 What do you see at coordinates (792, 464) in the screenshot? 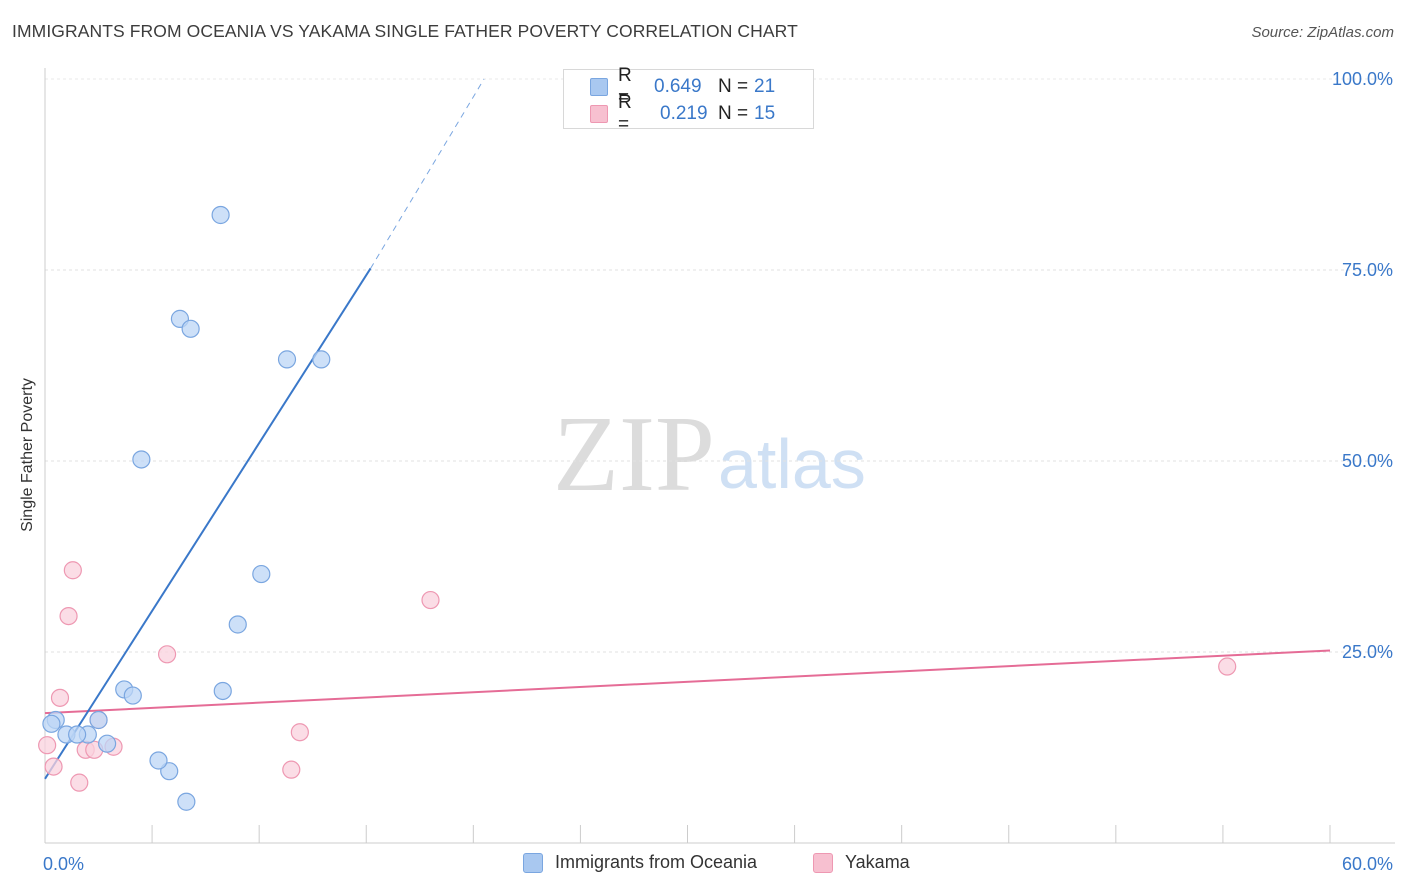
I see `watermark-atlas: atlas` at bounding box center [792, 464].